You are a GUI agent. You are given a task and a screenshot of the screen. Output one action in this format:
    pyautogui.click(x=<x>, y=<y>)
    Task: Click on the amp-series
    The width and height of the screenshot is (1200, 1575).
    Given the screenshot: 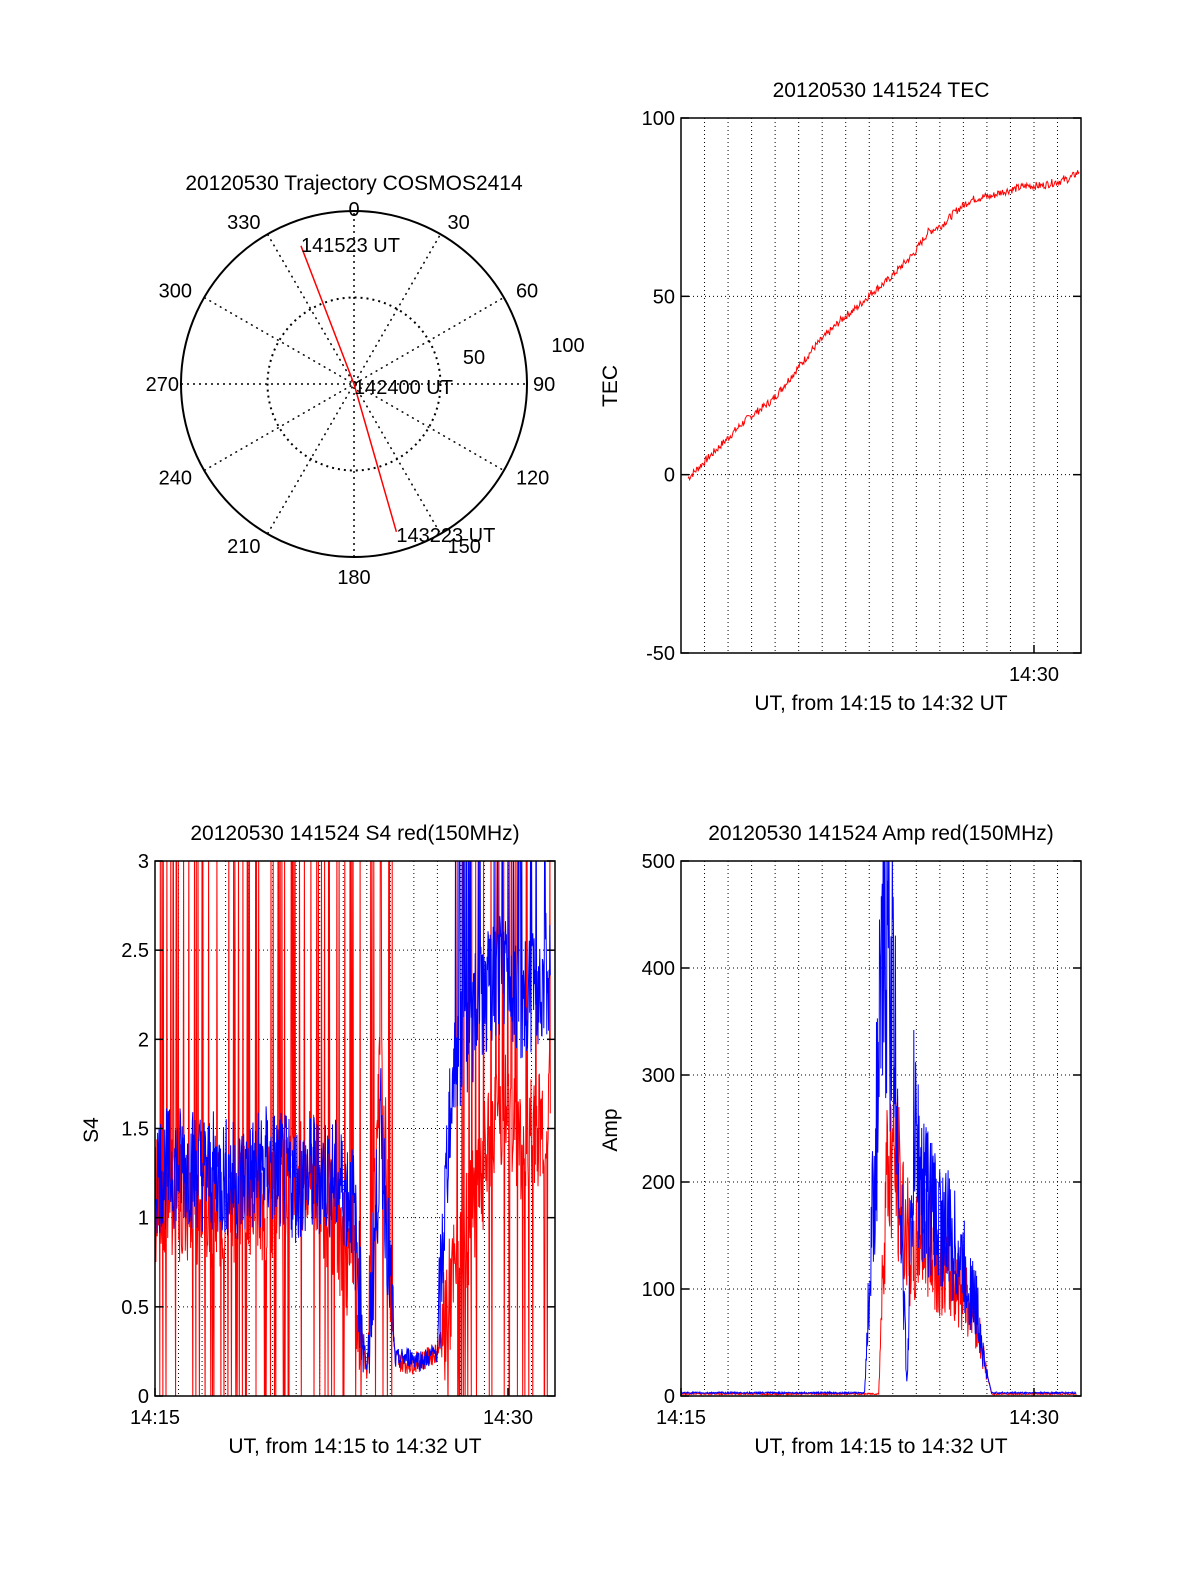 What is the action you would take?
    pyautogui.click(x=879, y=1128)
    